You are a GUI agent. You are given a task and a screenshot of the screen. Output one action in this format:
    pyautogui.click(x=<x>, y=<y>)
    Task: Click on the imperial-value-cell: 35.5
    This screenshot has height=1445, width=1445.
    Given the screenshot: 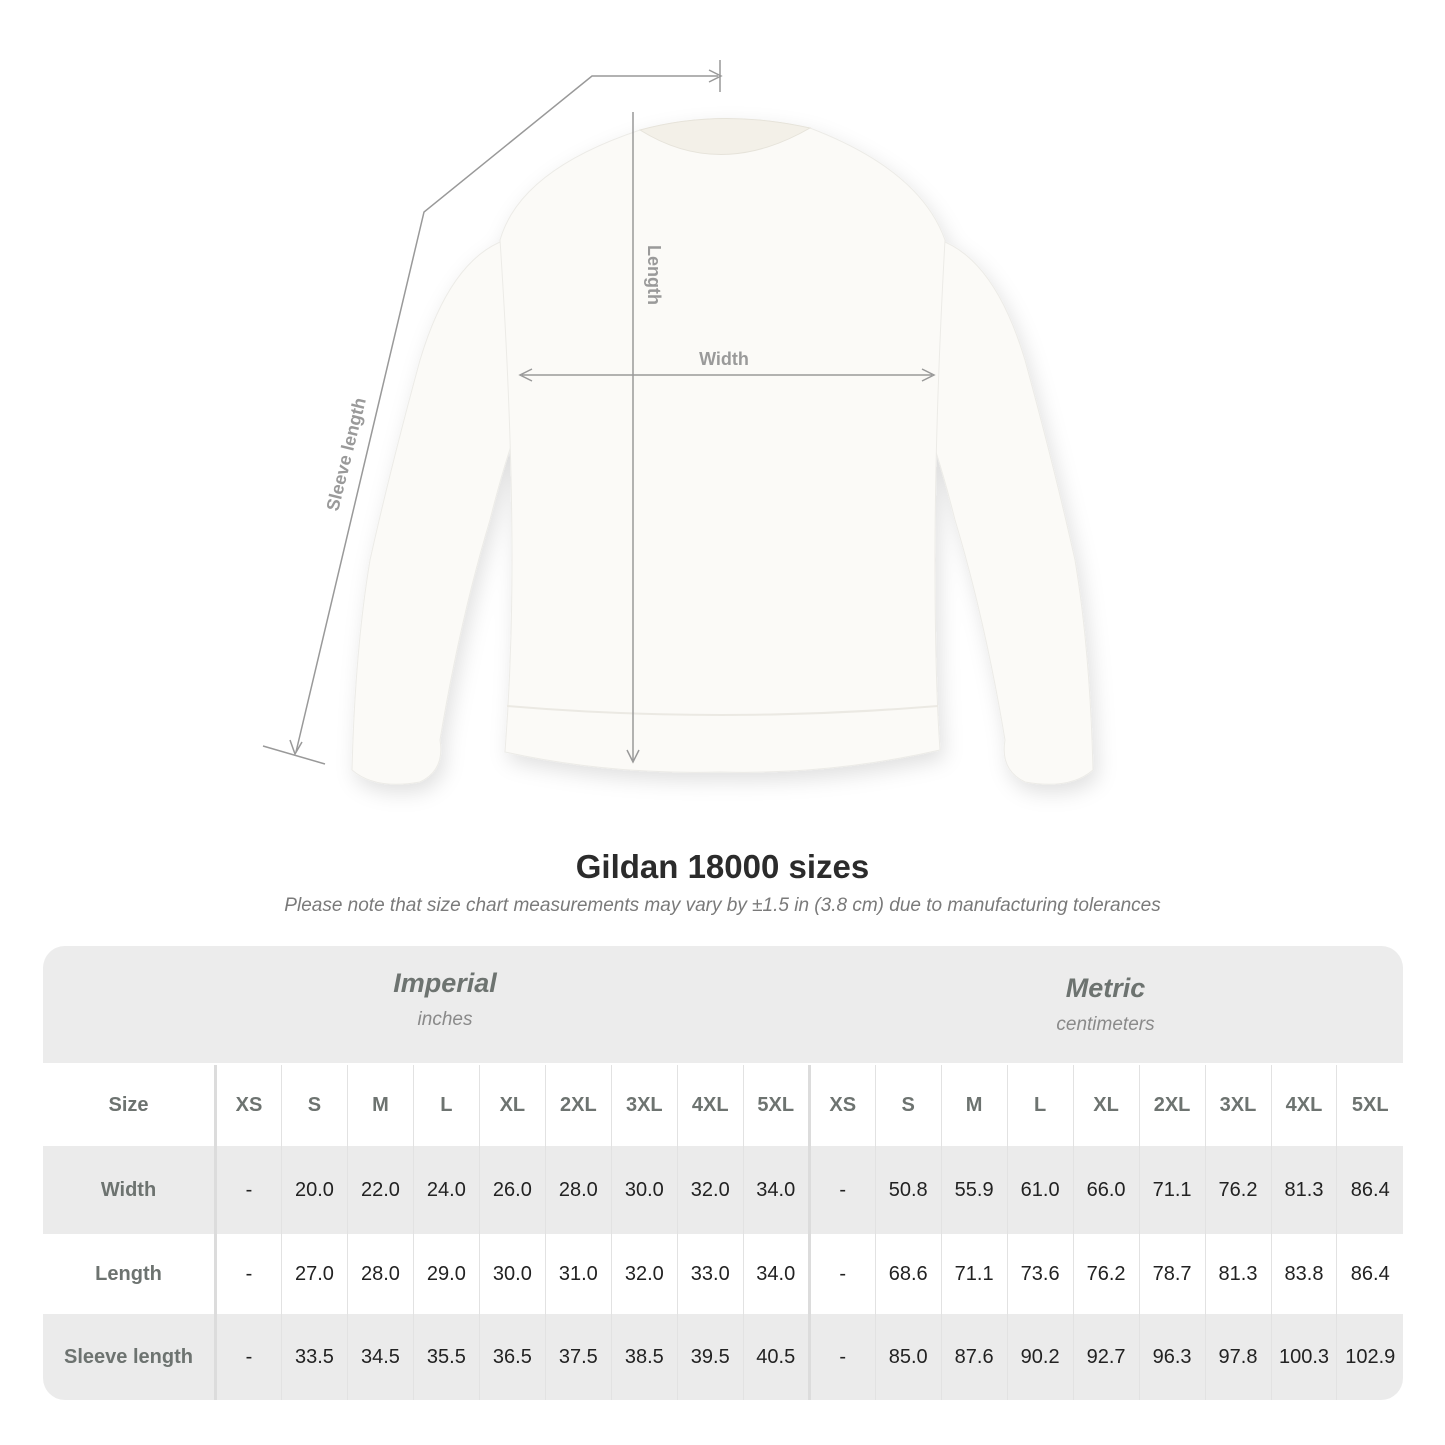 What is the action you would take?
    pyautogui.click(x=446, y=1357)
    